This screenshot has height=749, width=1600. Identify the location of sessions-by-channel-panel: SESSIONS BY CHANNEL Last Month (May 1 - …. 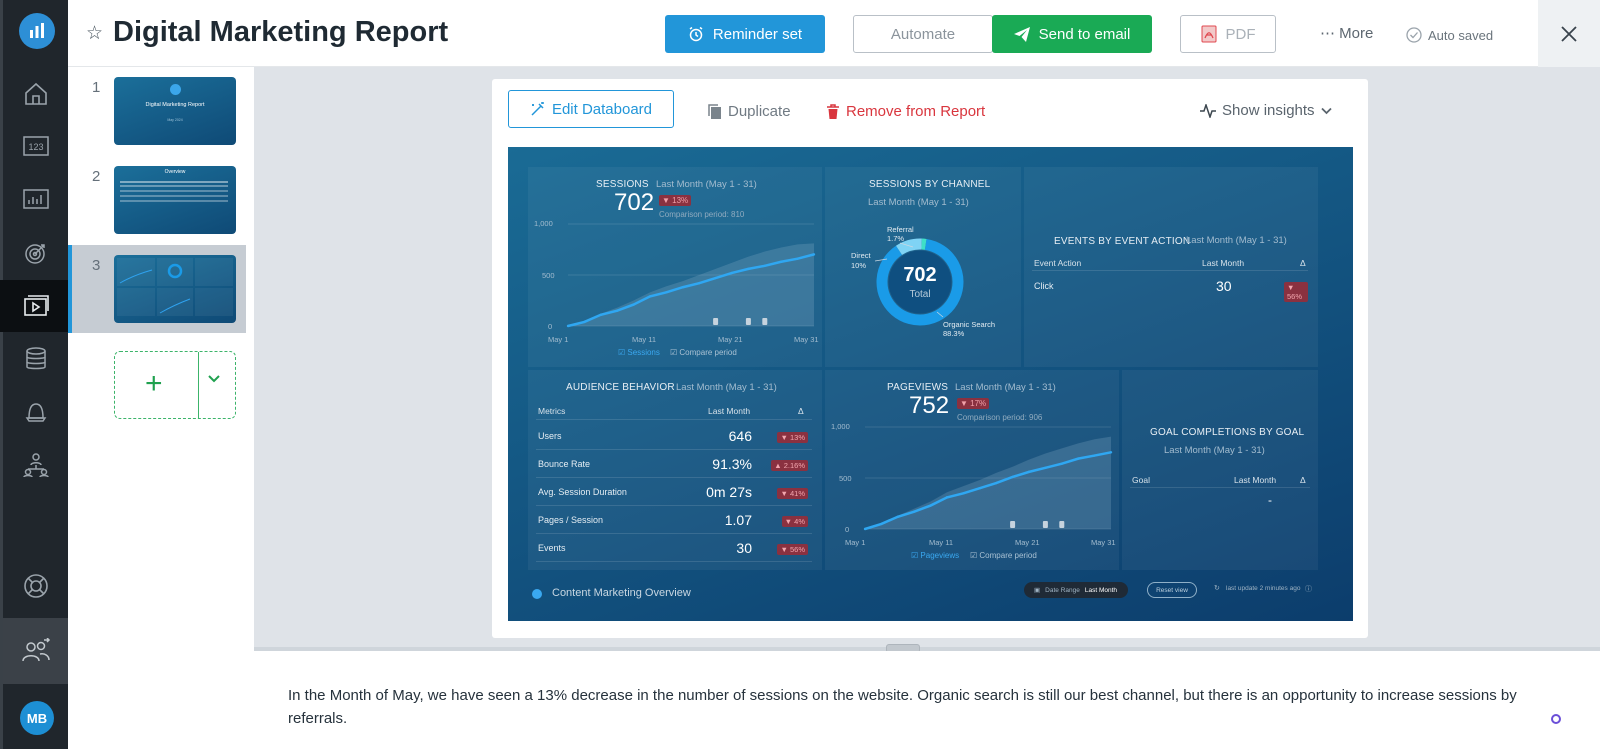
(923, 267).